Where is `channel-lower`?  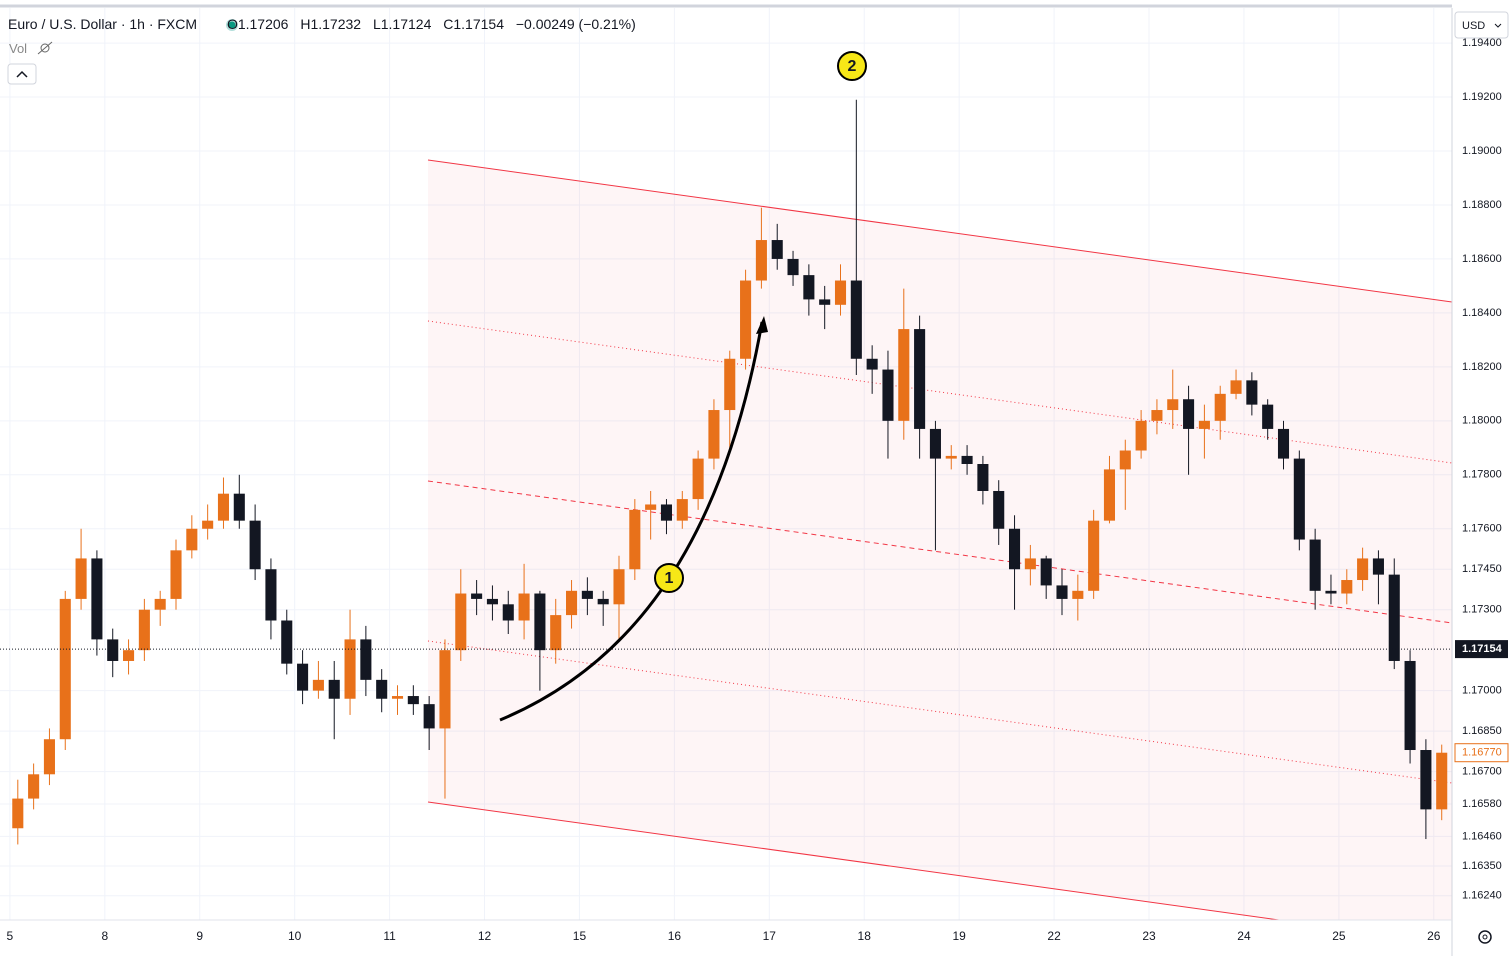
channel-lower is located at coordinates (855, 860).